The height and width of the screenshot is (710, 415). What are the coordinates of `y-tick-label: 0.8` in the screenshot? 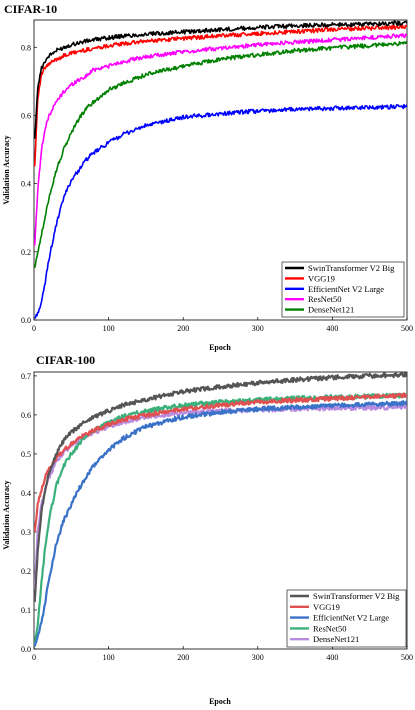 It's located at (26, 47).